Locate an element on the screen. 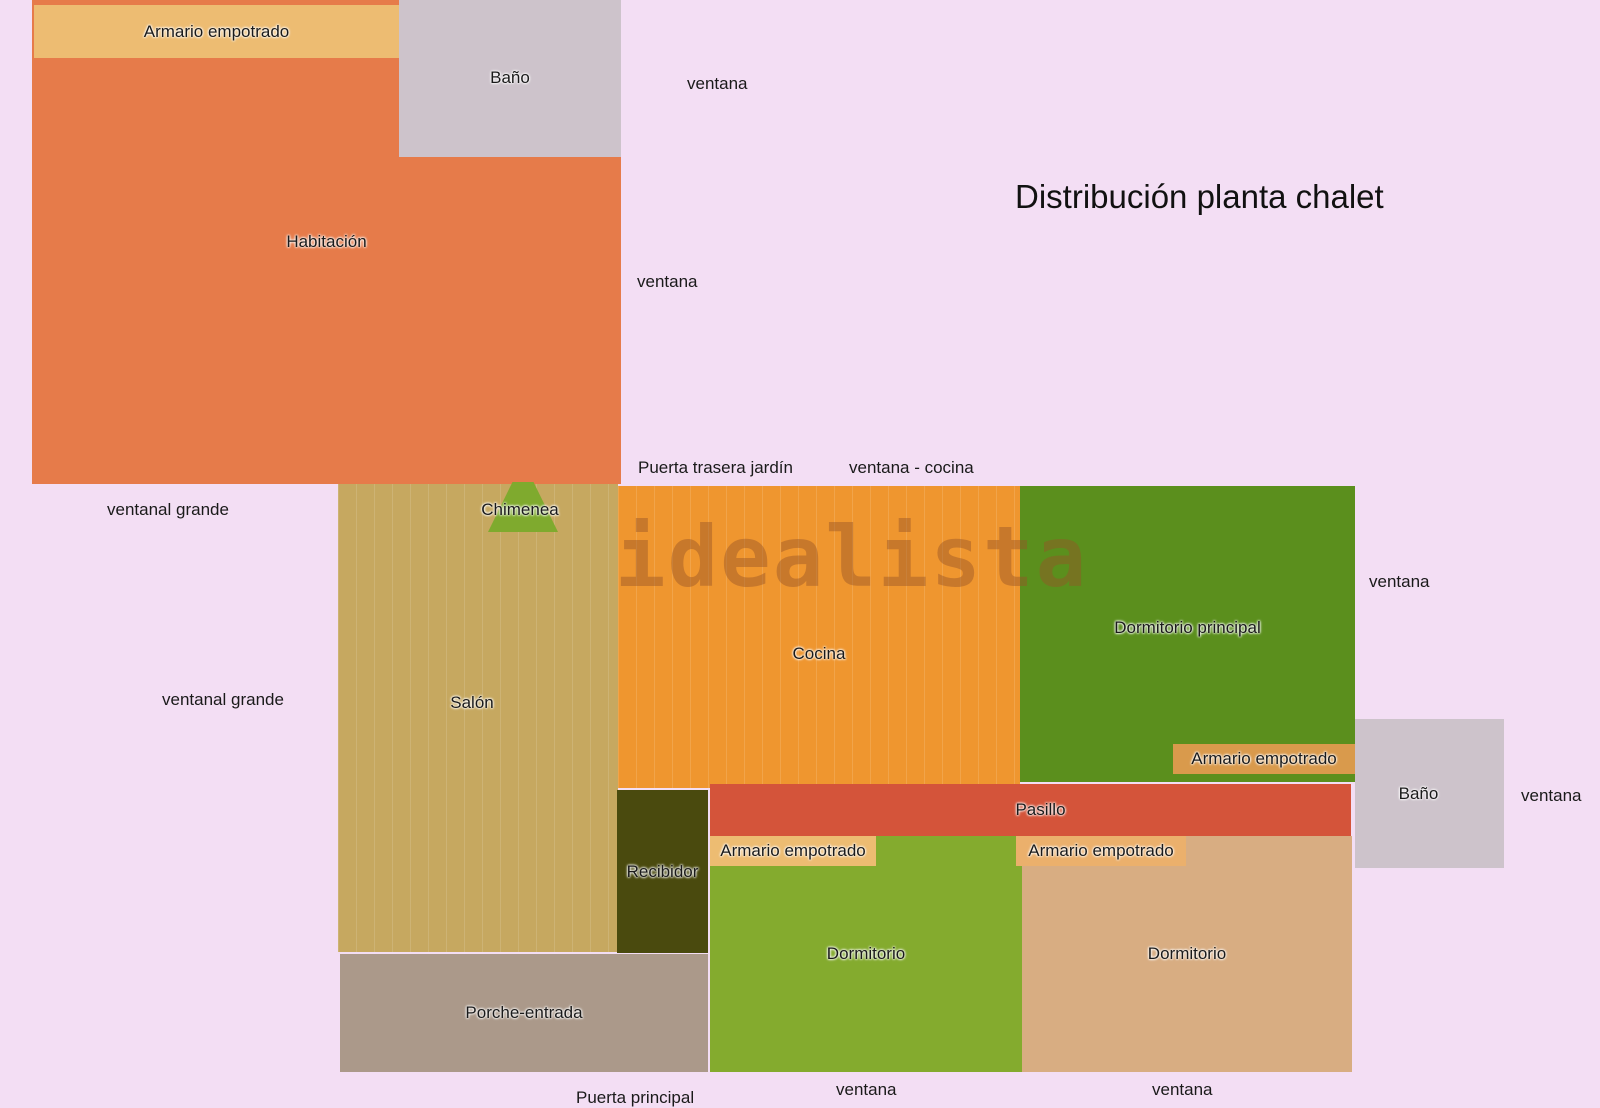 This screenshot has width=1600, height=1108. room-recibidor-label: Recibidor is located at coordinates (662, 871).